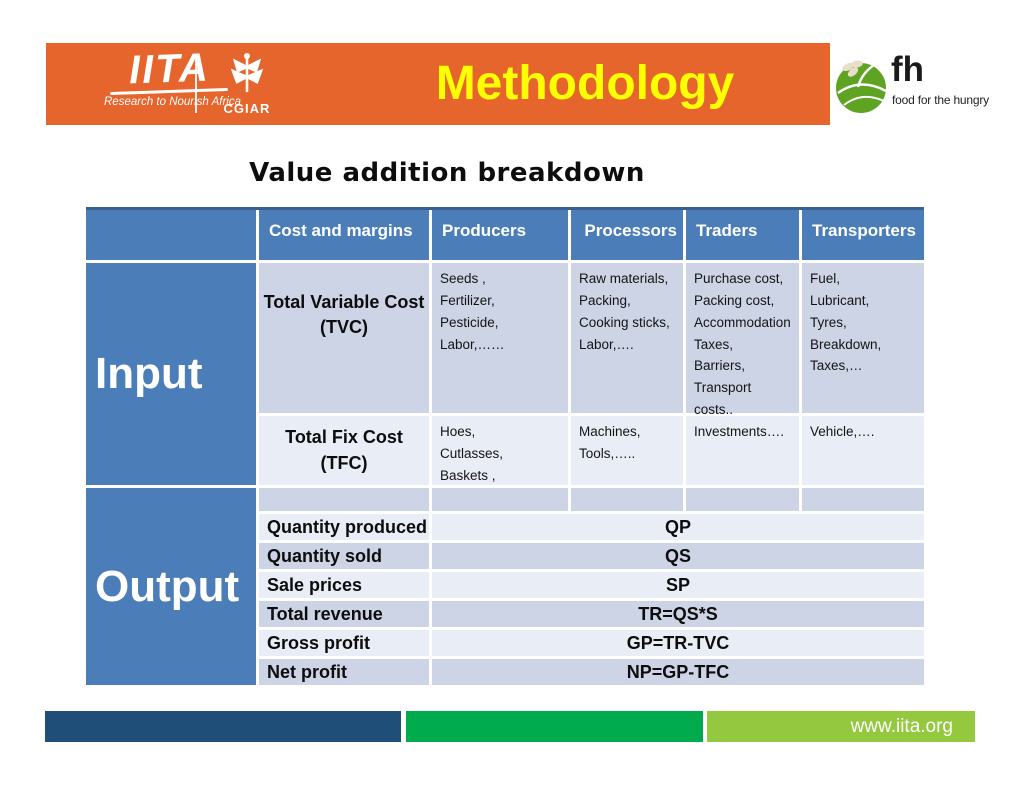 This screenshot has width=1024, height=791. I want to click on slide-title: Value addition breakdown, so click(447, 173).